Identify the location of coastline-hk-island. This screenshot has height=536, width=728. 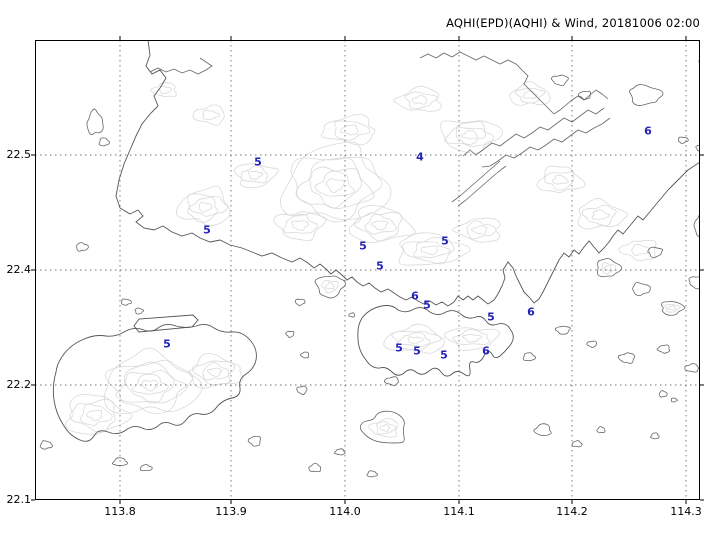
(435, 341).